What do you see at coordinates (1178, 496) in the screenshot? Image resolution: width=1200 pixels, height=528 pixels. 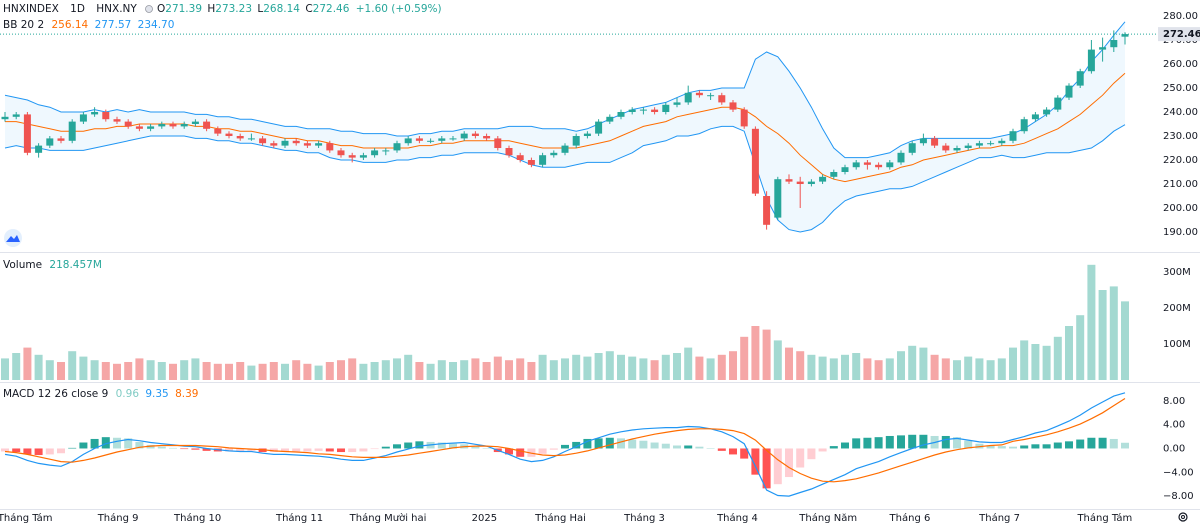 I see `y-tick-label: −8.00` at bounding box center [1178, 496].